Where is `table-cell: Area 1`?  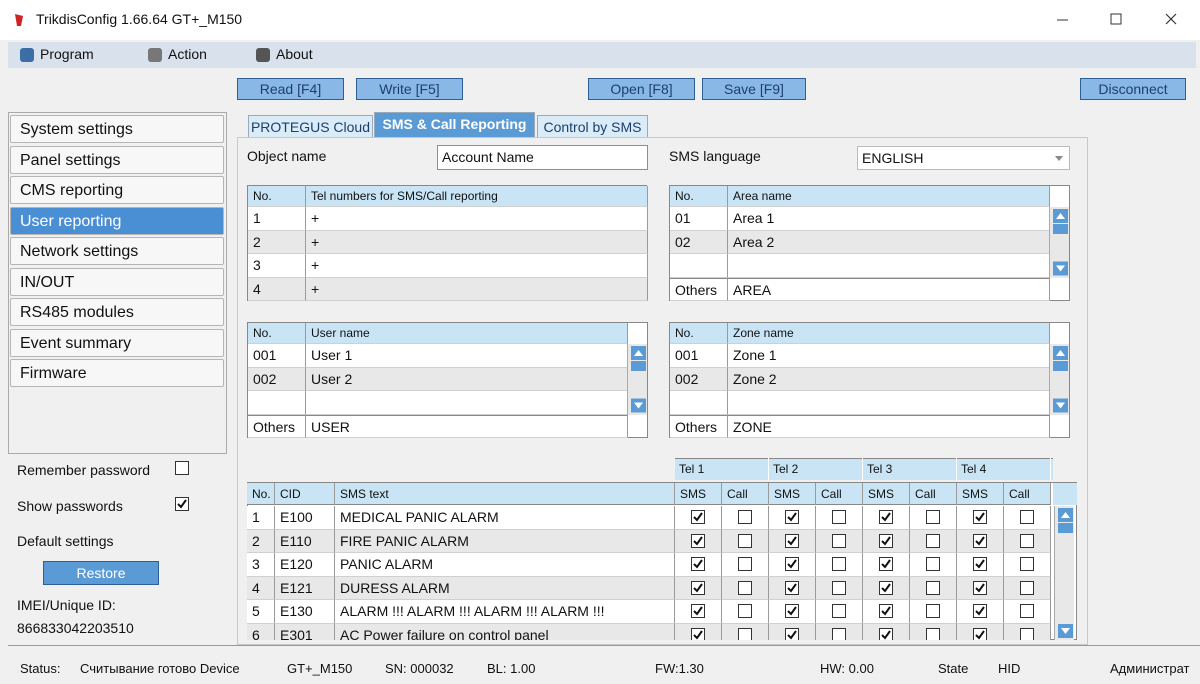
table-cell: Area 1 is located at coordinates (889, 219).